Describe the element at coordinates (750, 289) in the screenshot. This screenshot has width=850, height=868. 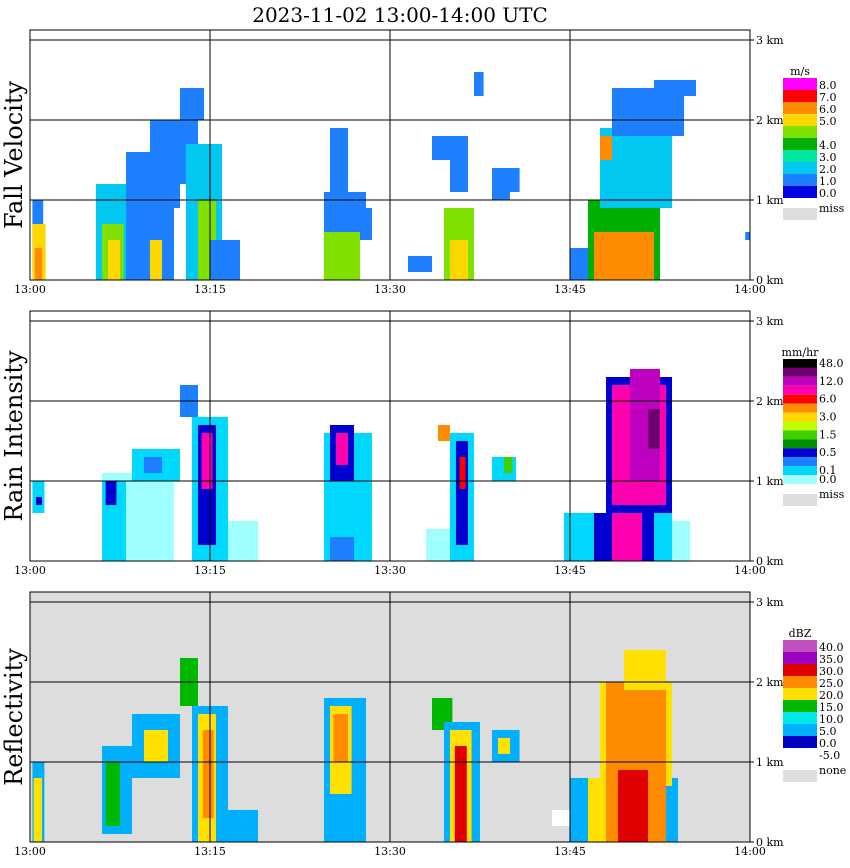
I see `x-tick-label: 14:00` at that location.